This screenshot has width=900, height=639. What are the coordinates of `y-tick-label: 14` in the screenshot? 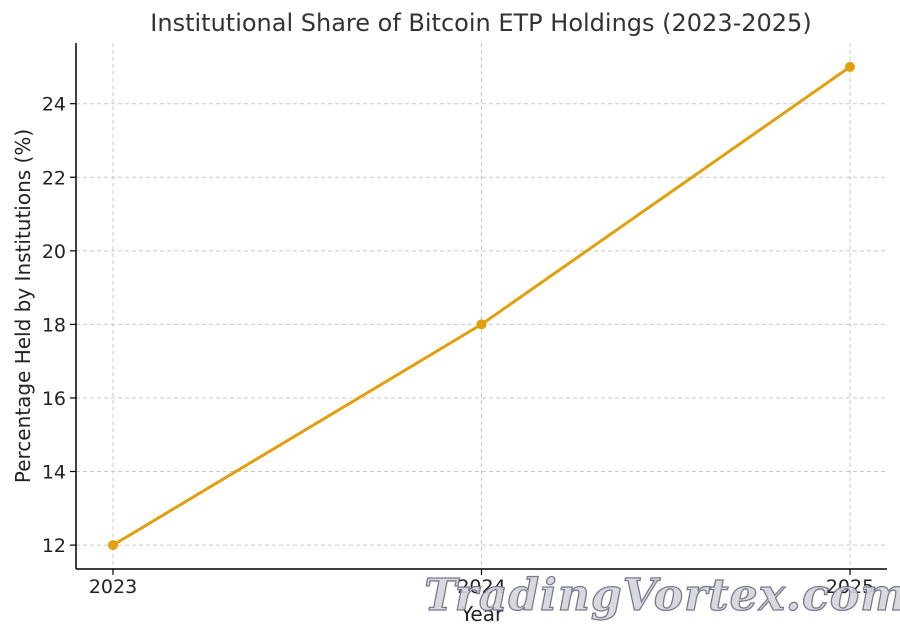 It's located at (54, 473).